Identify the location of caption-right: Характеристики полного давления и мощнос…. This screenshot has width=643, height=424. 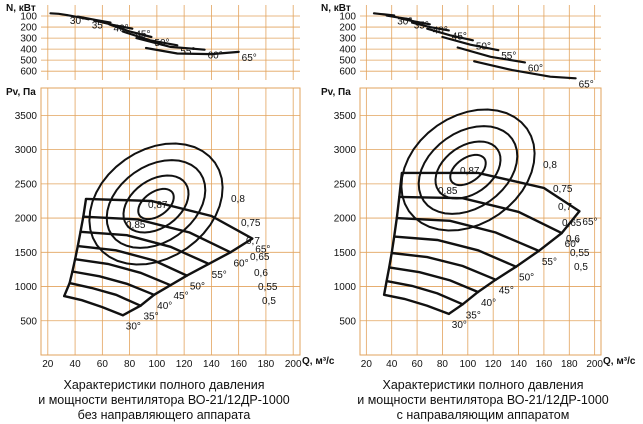
(483, 400).